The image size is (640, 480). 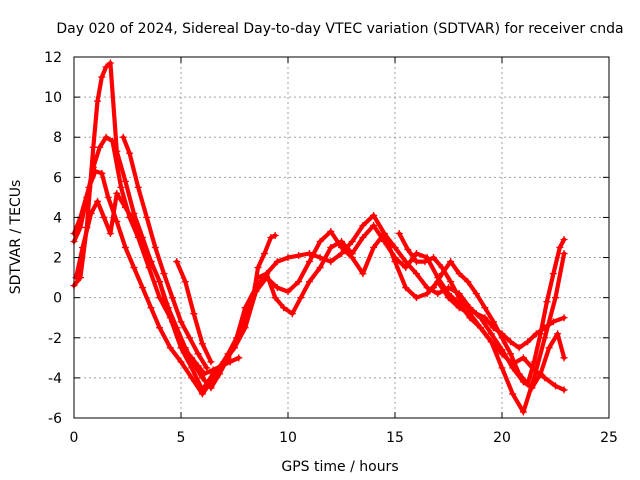 I want to click on series-4-markers, so click(x=157, y=283).